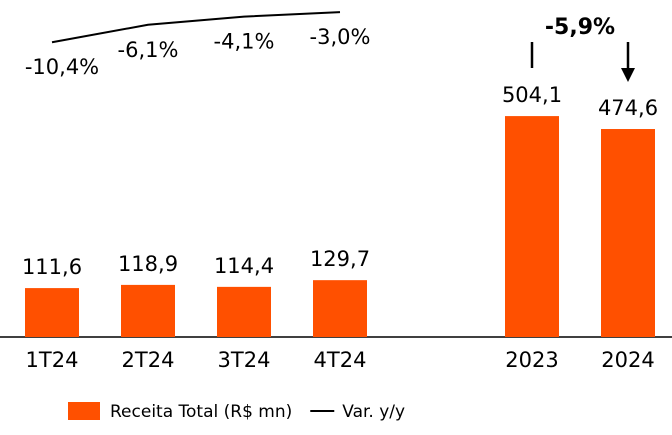 The image size is (672, 435). I want to click on x-tick-label: 2T24, so click(148, 360).